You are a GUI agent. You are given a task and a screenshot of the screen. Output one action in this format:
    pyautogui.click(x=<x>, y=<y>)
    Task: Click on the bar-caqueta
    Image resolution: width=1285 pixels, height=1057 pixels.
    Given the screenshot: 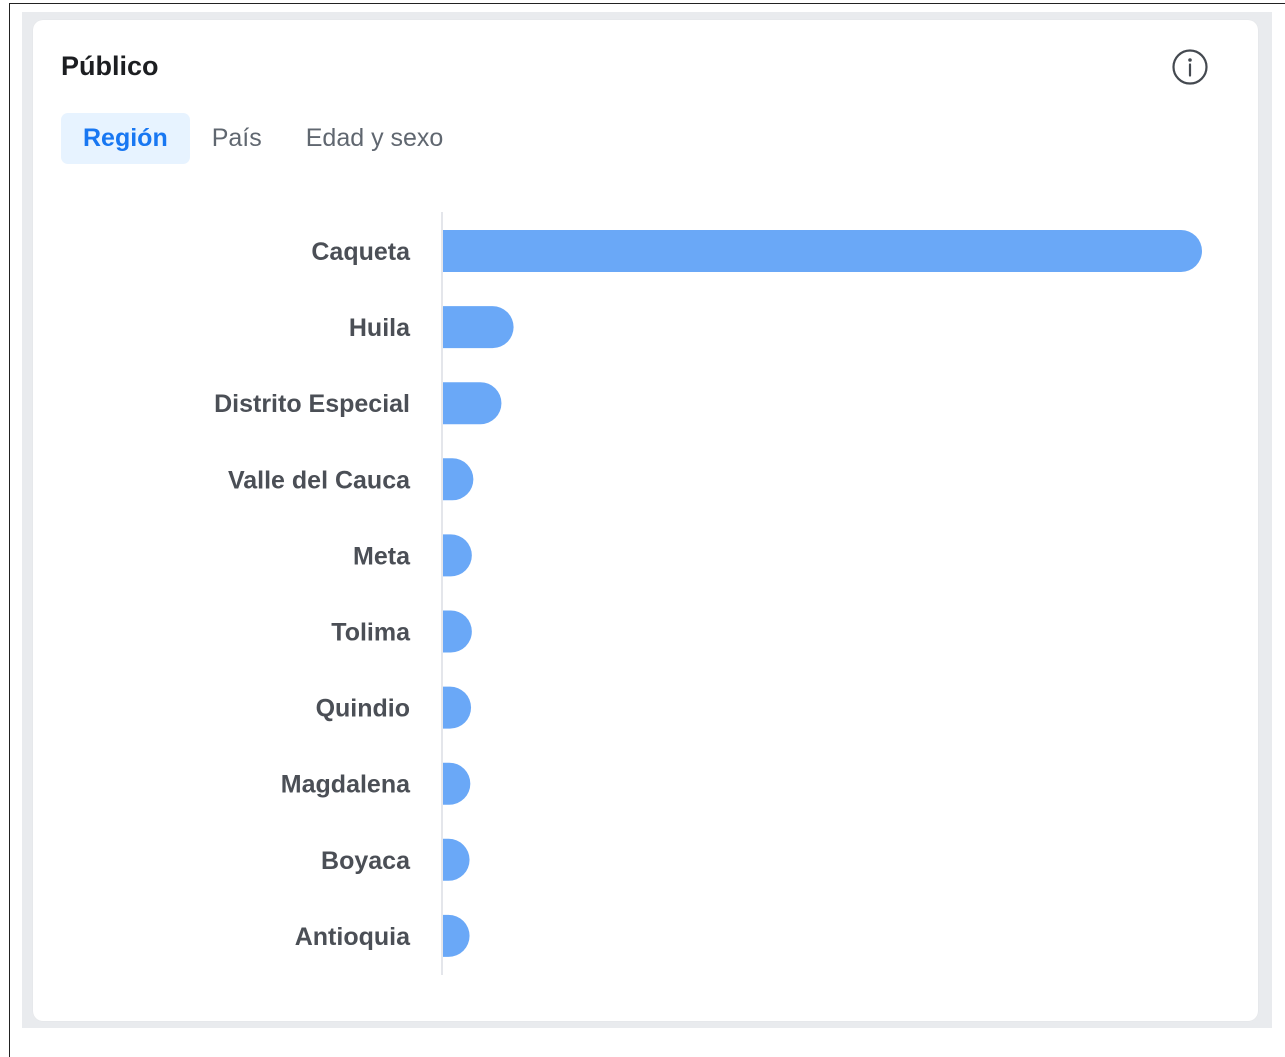 What is the action you would take?
    pyautogui.click(x=822, y=251)
    